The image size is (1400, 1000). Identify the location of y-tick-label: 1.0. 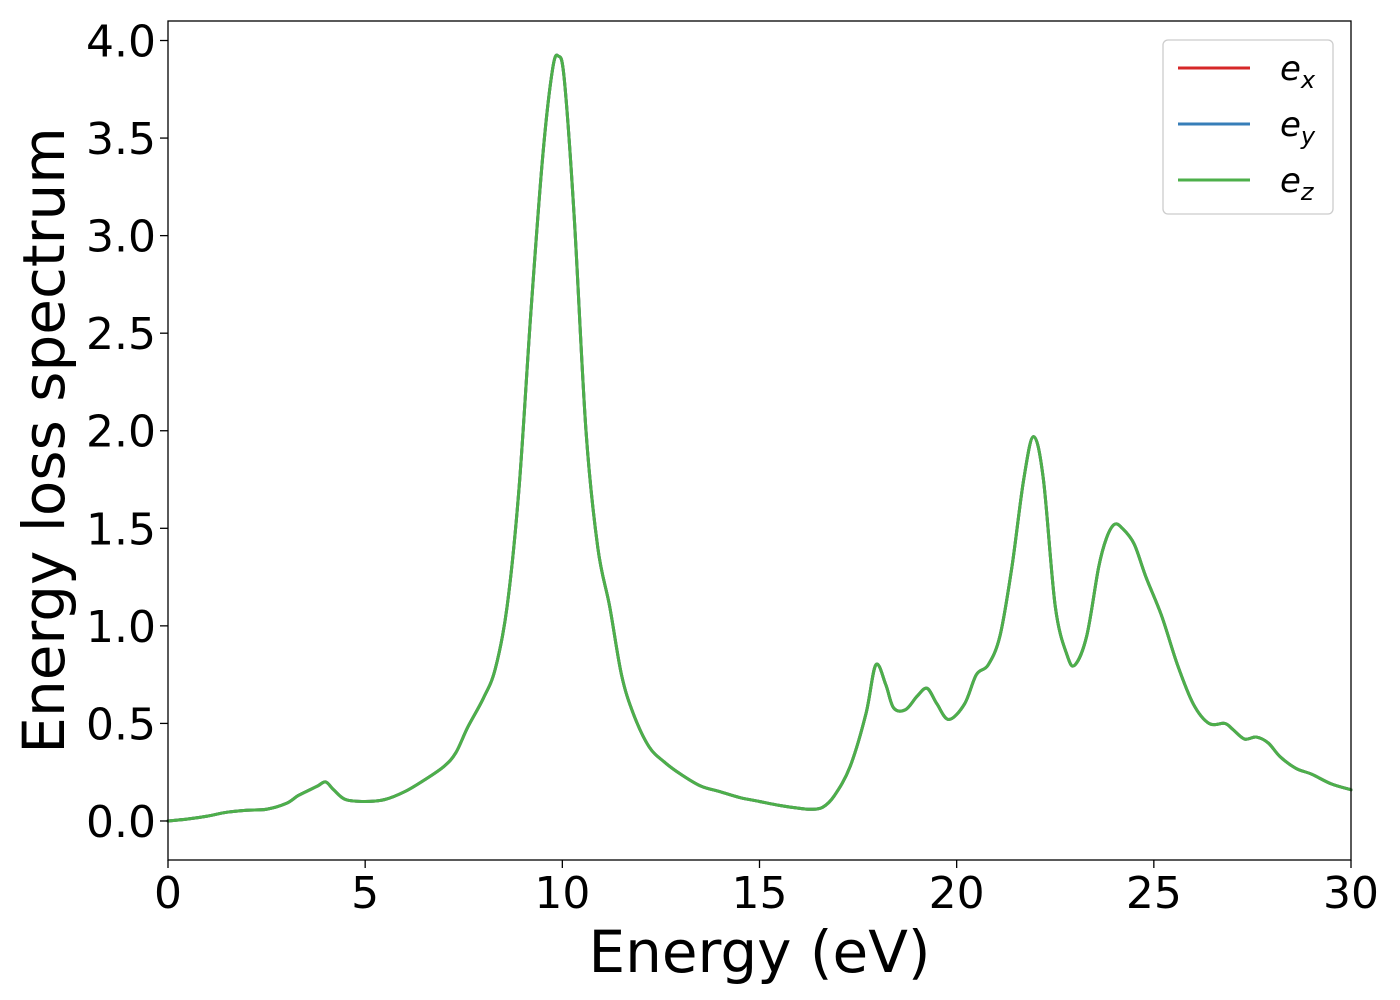
(121, 627).